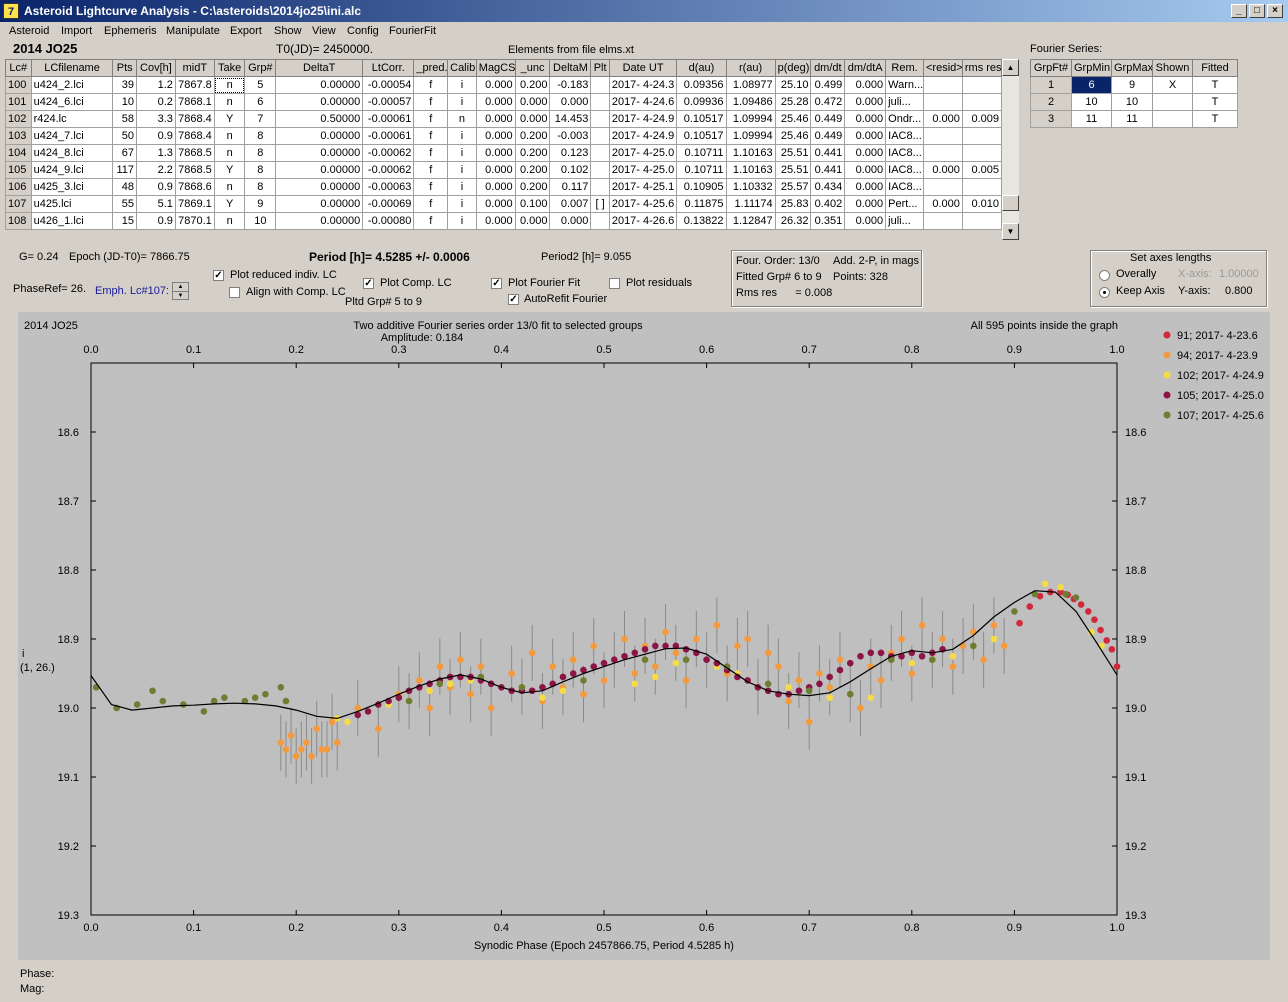  I want to click on table-cell: r424.lc, so click(72, 119).